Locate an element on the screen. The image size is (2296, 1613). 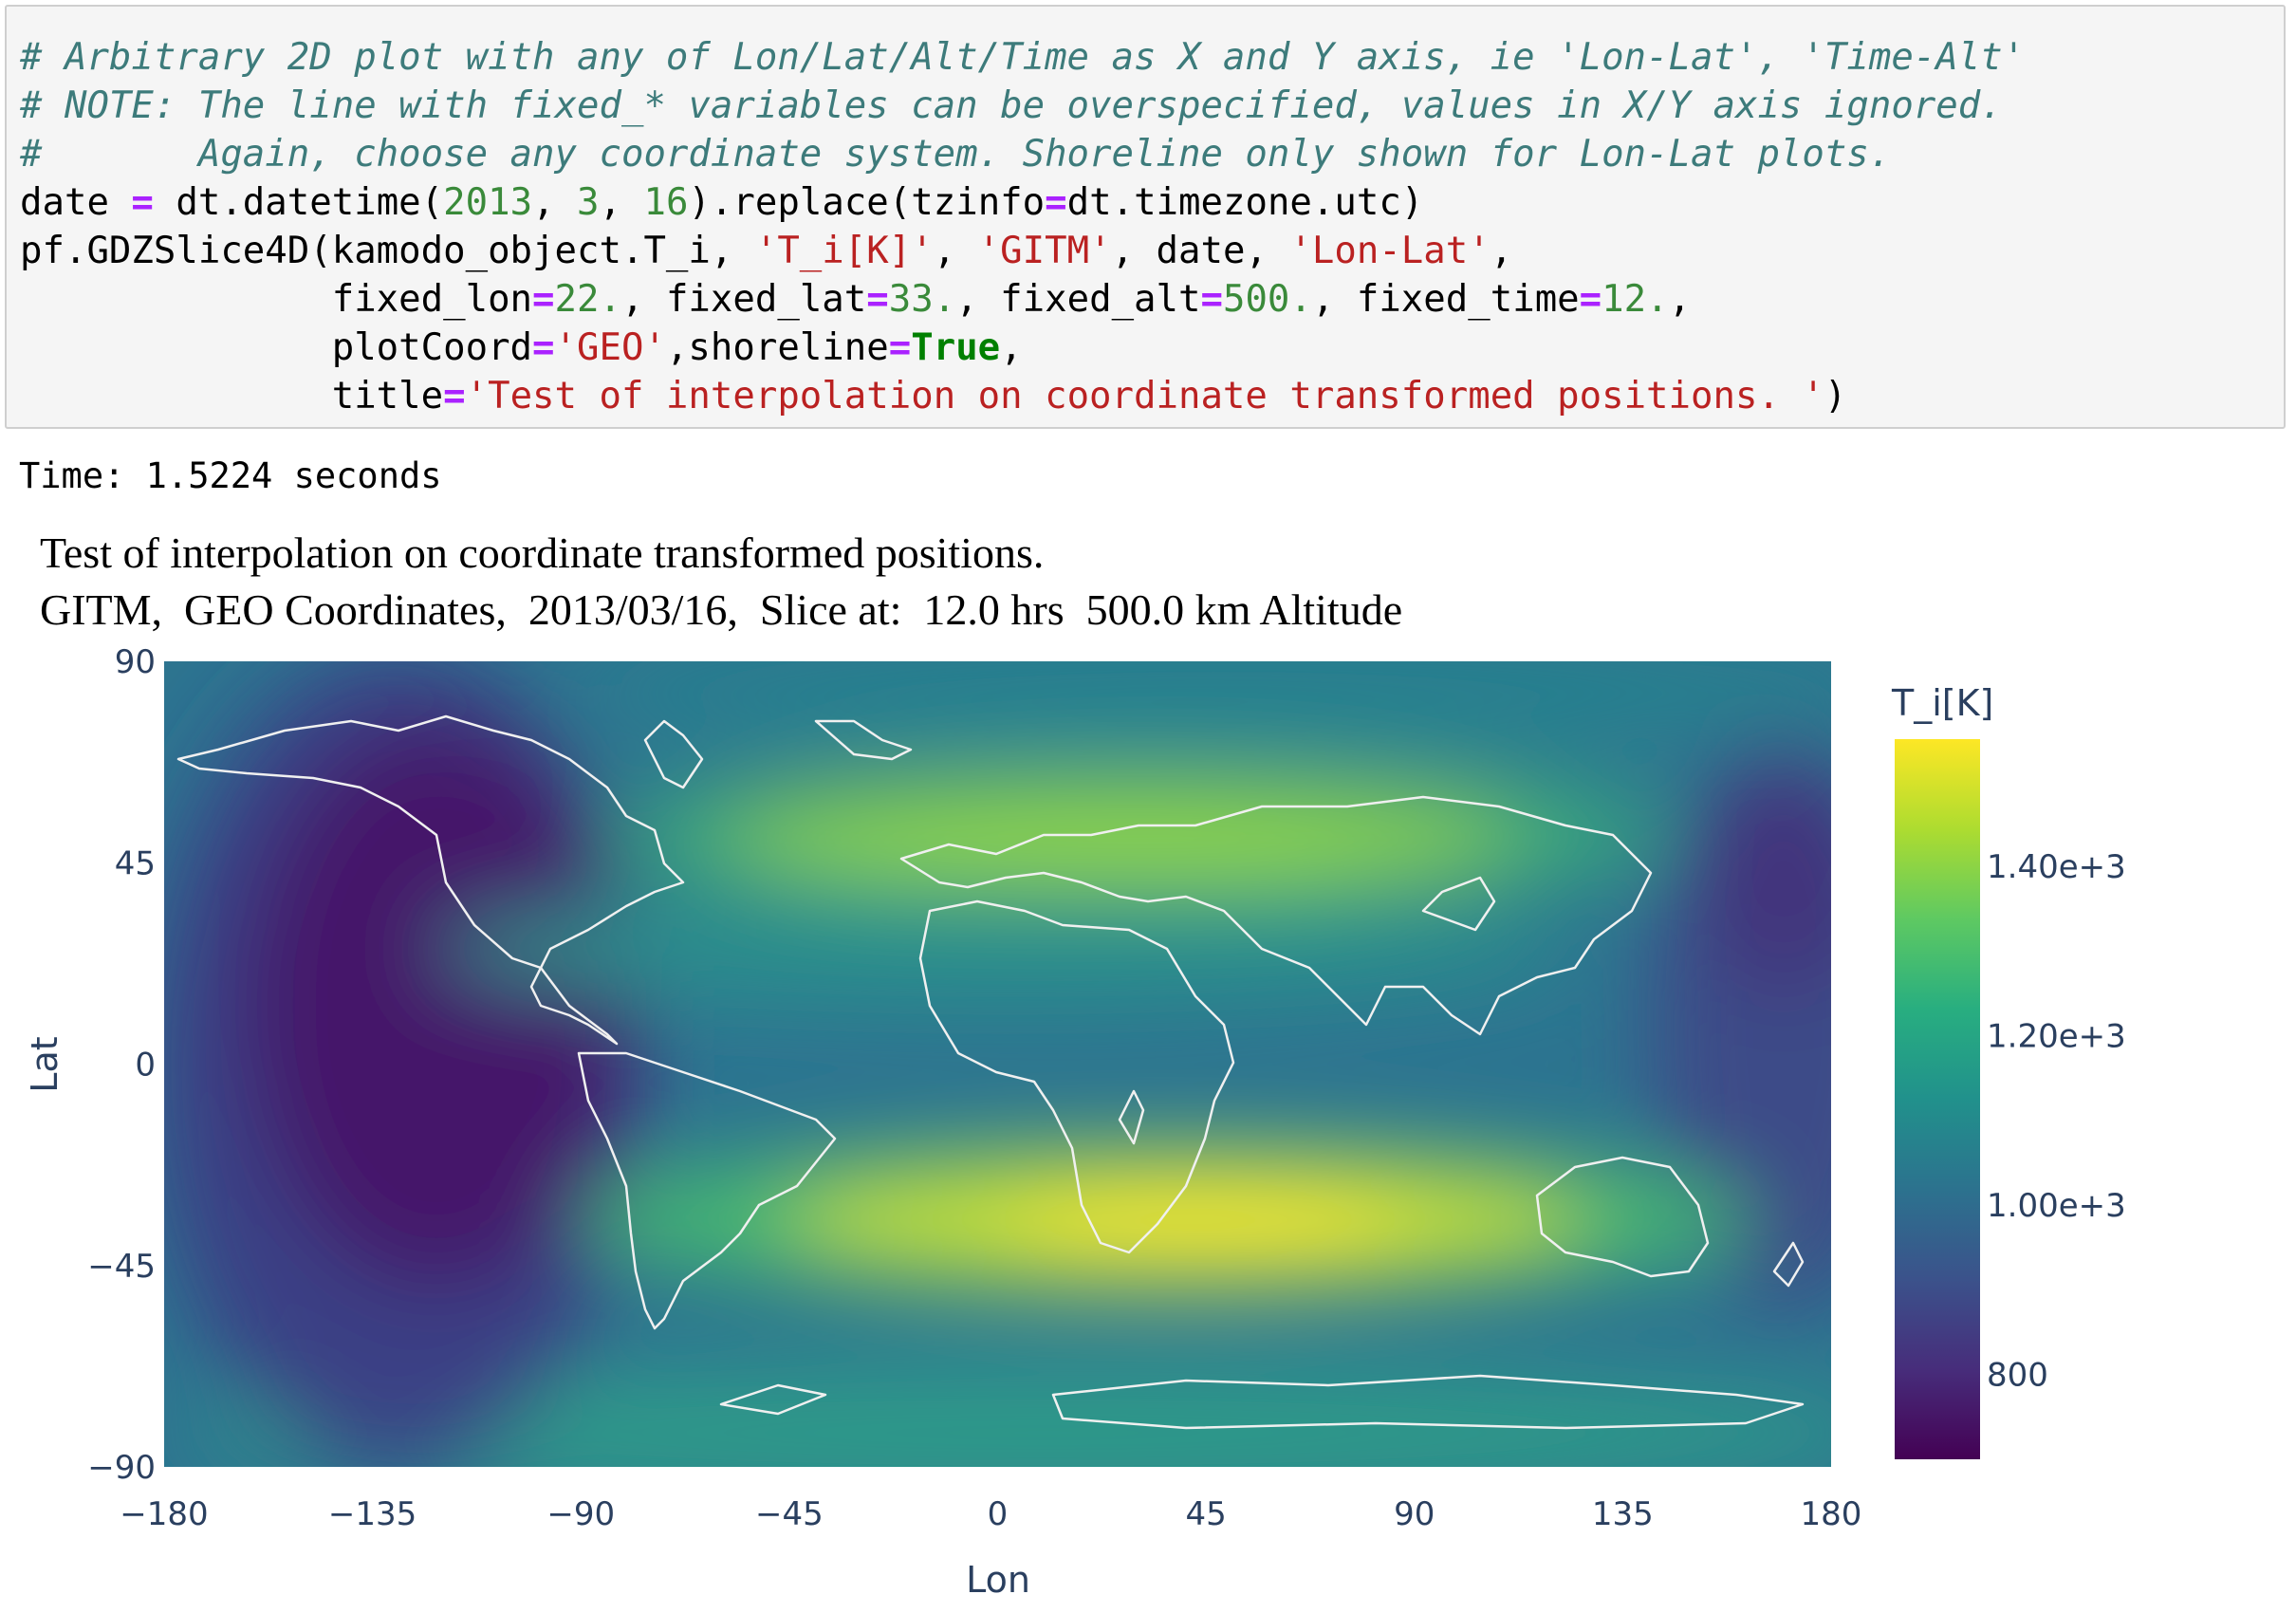
x-axis-label: Lon is located at coordinates (998, 1580).